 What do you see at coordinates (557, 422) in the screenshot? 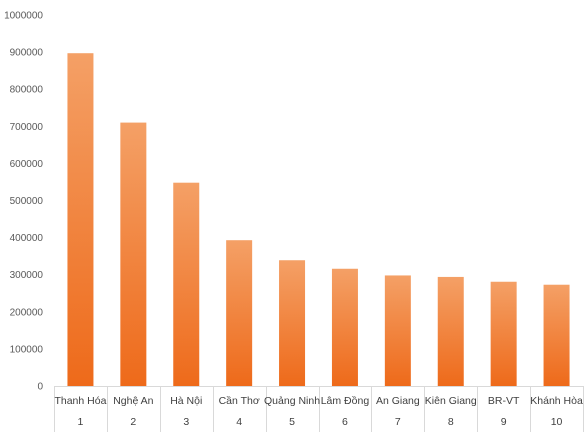
I see `x-rank-label: 10` at bounding box center [557, 422].